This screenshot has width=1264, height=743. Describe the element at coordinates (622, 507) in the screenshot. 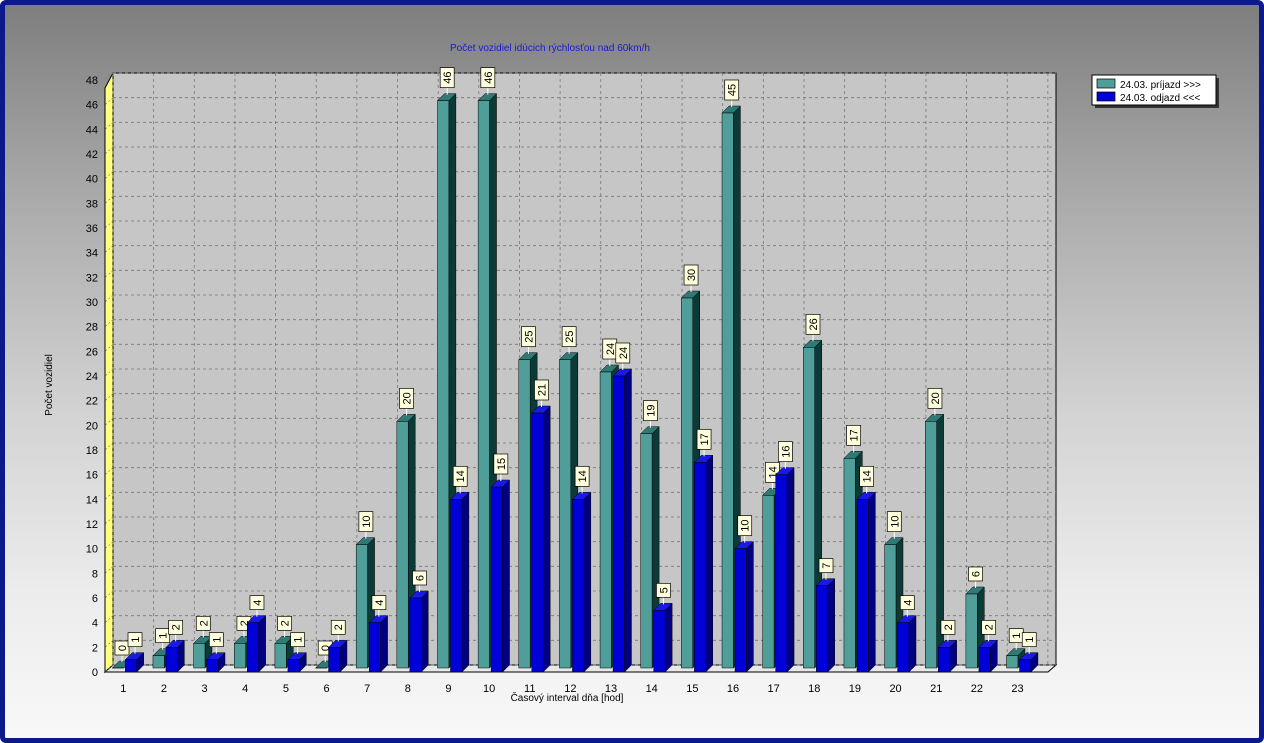

I see `bar-departures: 24` at that location.